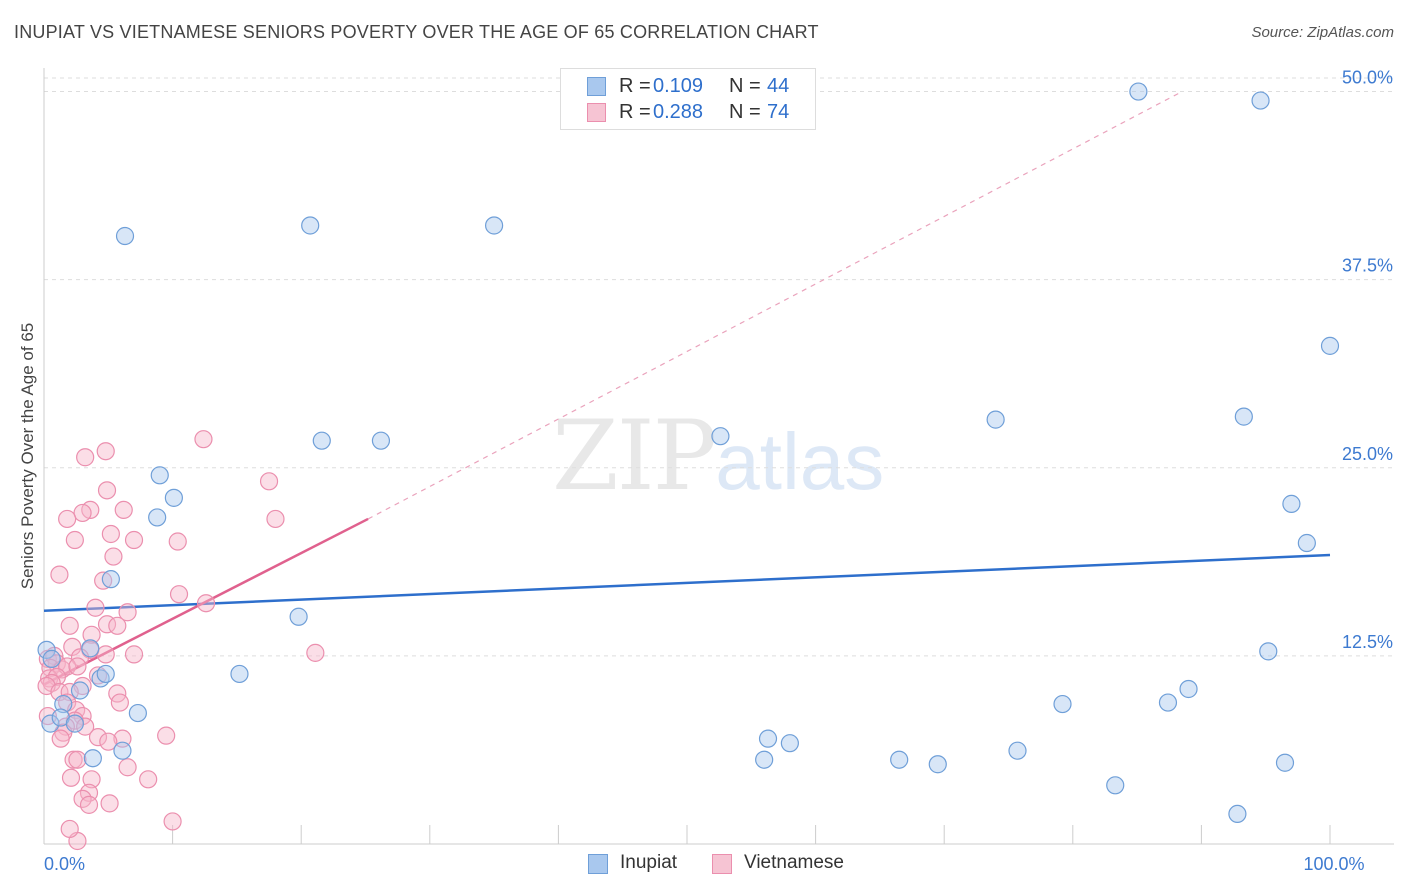 Image resolution: width=1406 pixels, height=892 pixels. Describe the element at coordinates (687, 582) in the screenshot. I see `trend-line-inupiat` at that location.